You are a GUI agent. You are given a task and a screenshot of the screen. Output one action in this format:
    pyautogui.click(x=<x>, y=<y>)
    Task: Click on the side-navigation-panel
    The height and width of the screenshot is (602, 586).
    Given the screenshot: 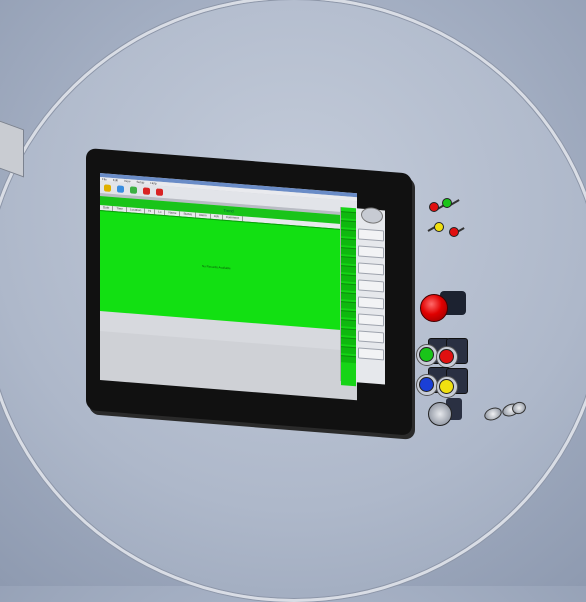 What is the action you would take?
    pyautogui.click(x=362, y=296)
    